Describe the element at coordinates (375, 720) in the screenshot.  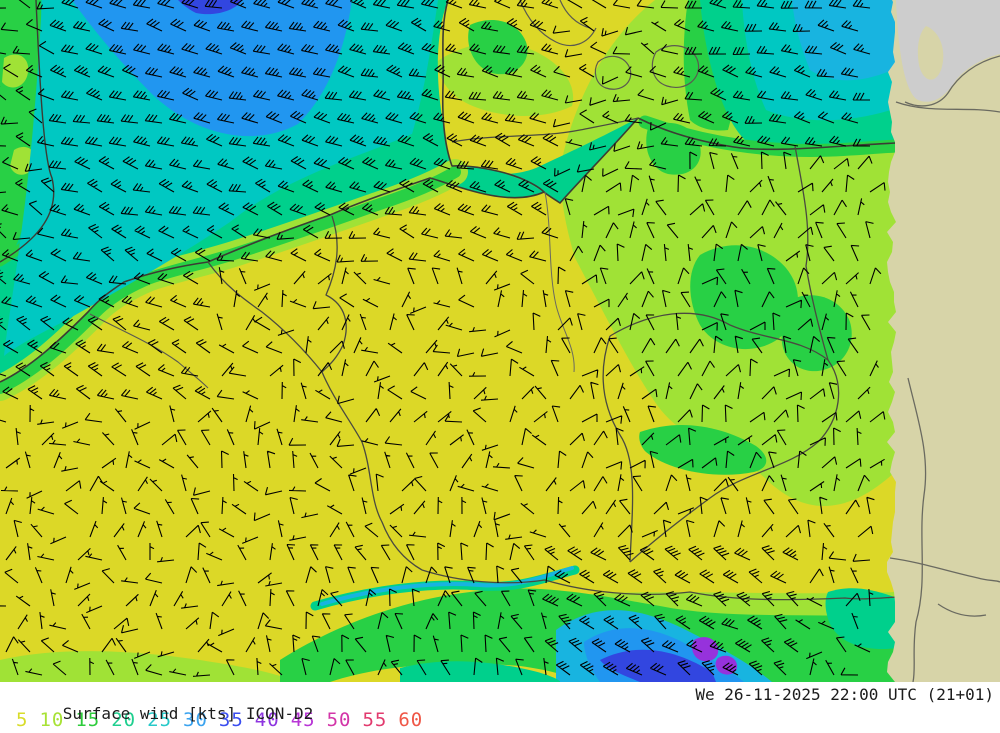
I see `legend-value-55: 55` at that location.